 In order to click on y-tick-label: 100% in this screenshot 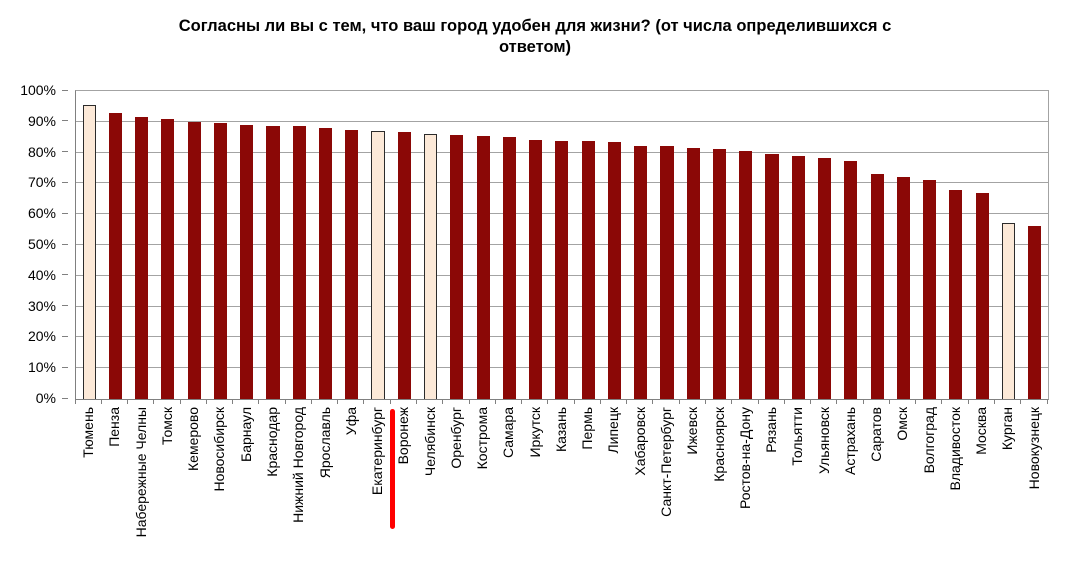, I will do `click(38, 90)`.